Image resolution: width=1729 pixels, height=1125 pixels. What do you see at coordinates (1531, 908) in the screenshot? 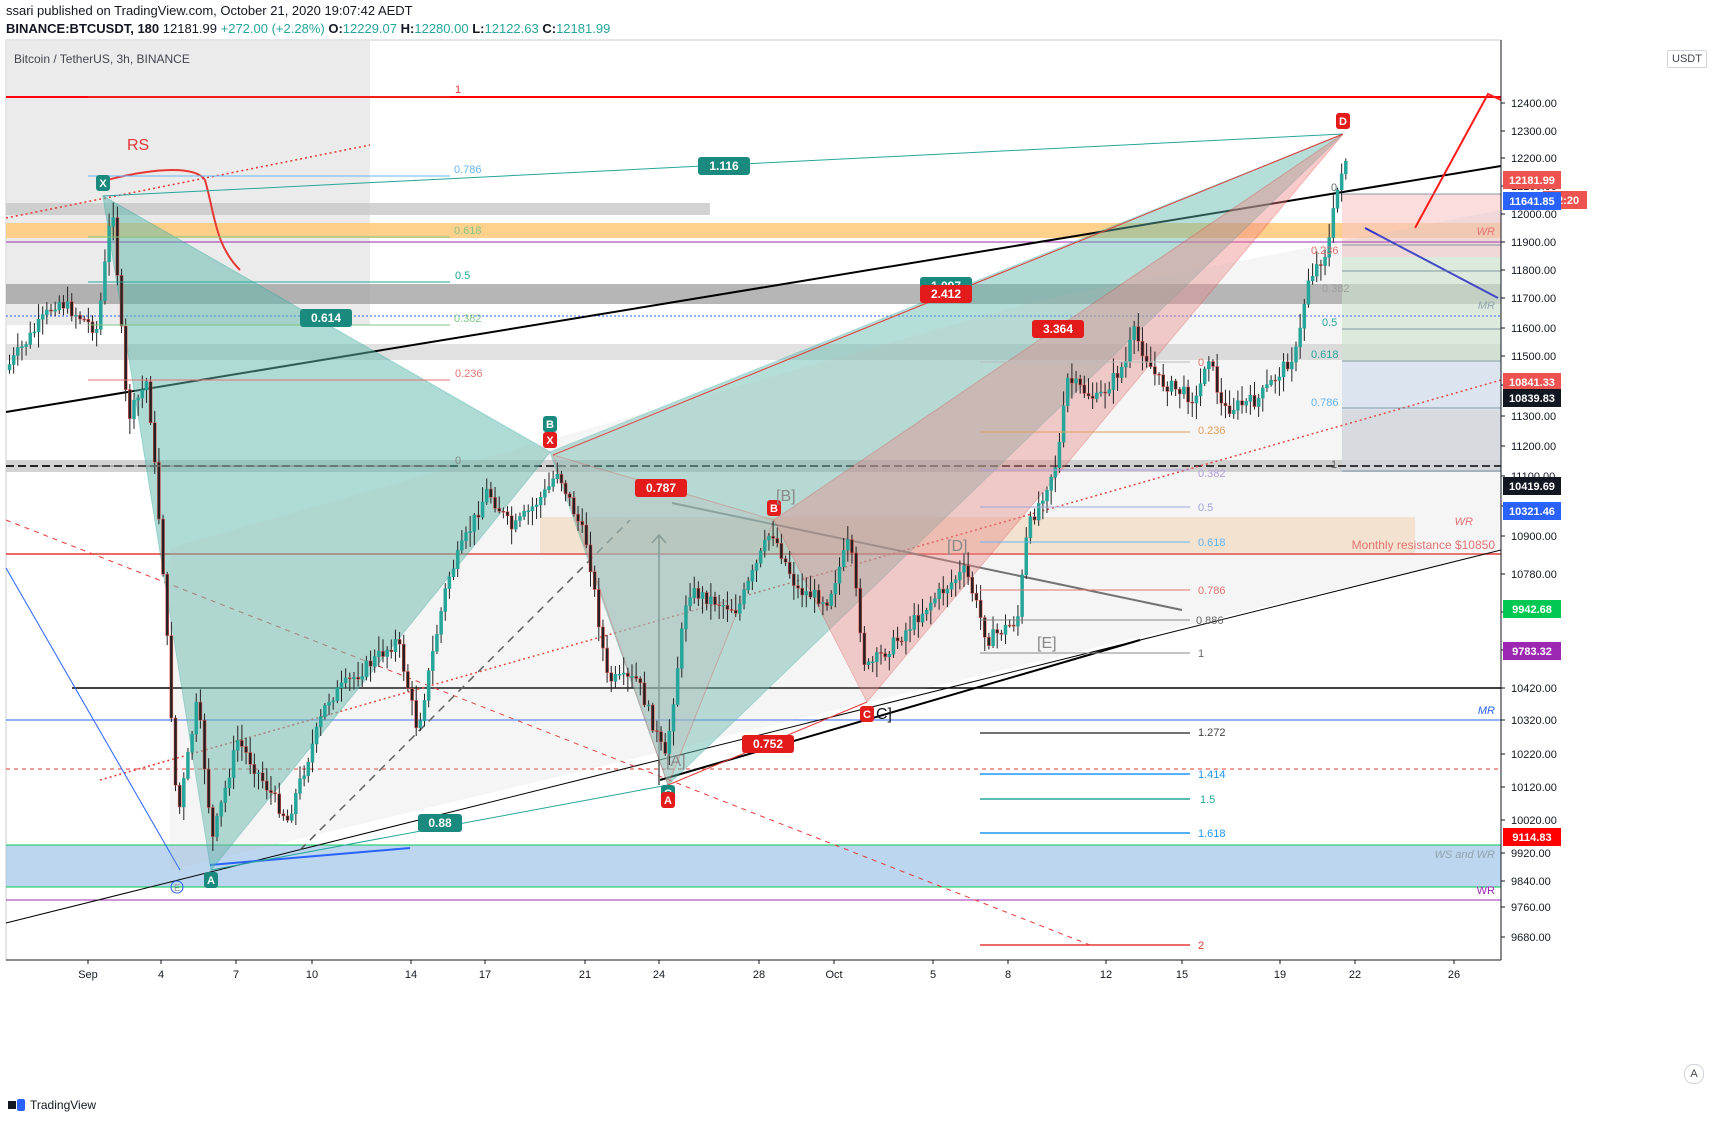
I see `y-tick-label: 9760.00` at bounding box center [1531, 908].